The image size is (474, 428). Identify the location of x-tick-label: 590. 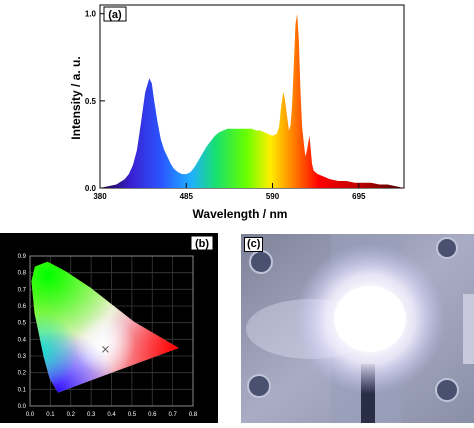
(273, 196).